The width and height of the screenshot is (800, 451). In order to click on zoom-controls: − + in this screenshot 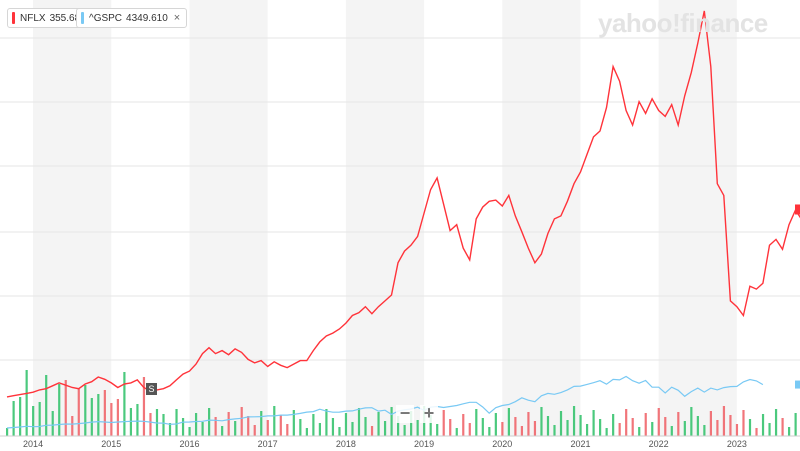, I will do `click(420, 413)`.